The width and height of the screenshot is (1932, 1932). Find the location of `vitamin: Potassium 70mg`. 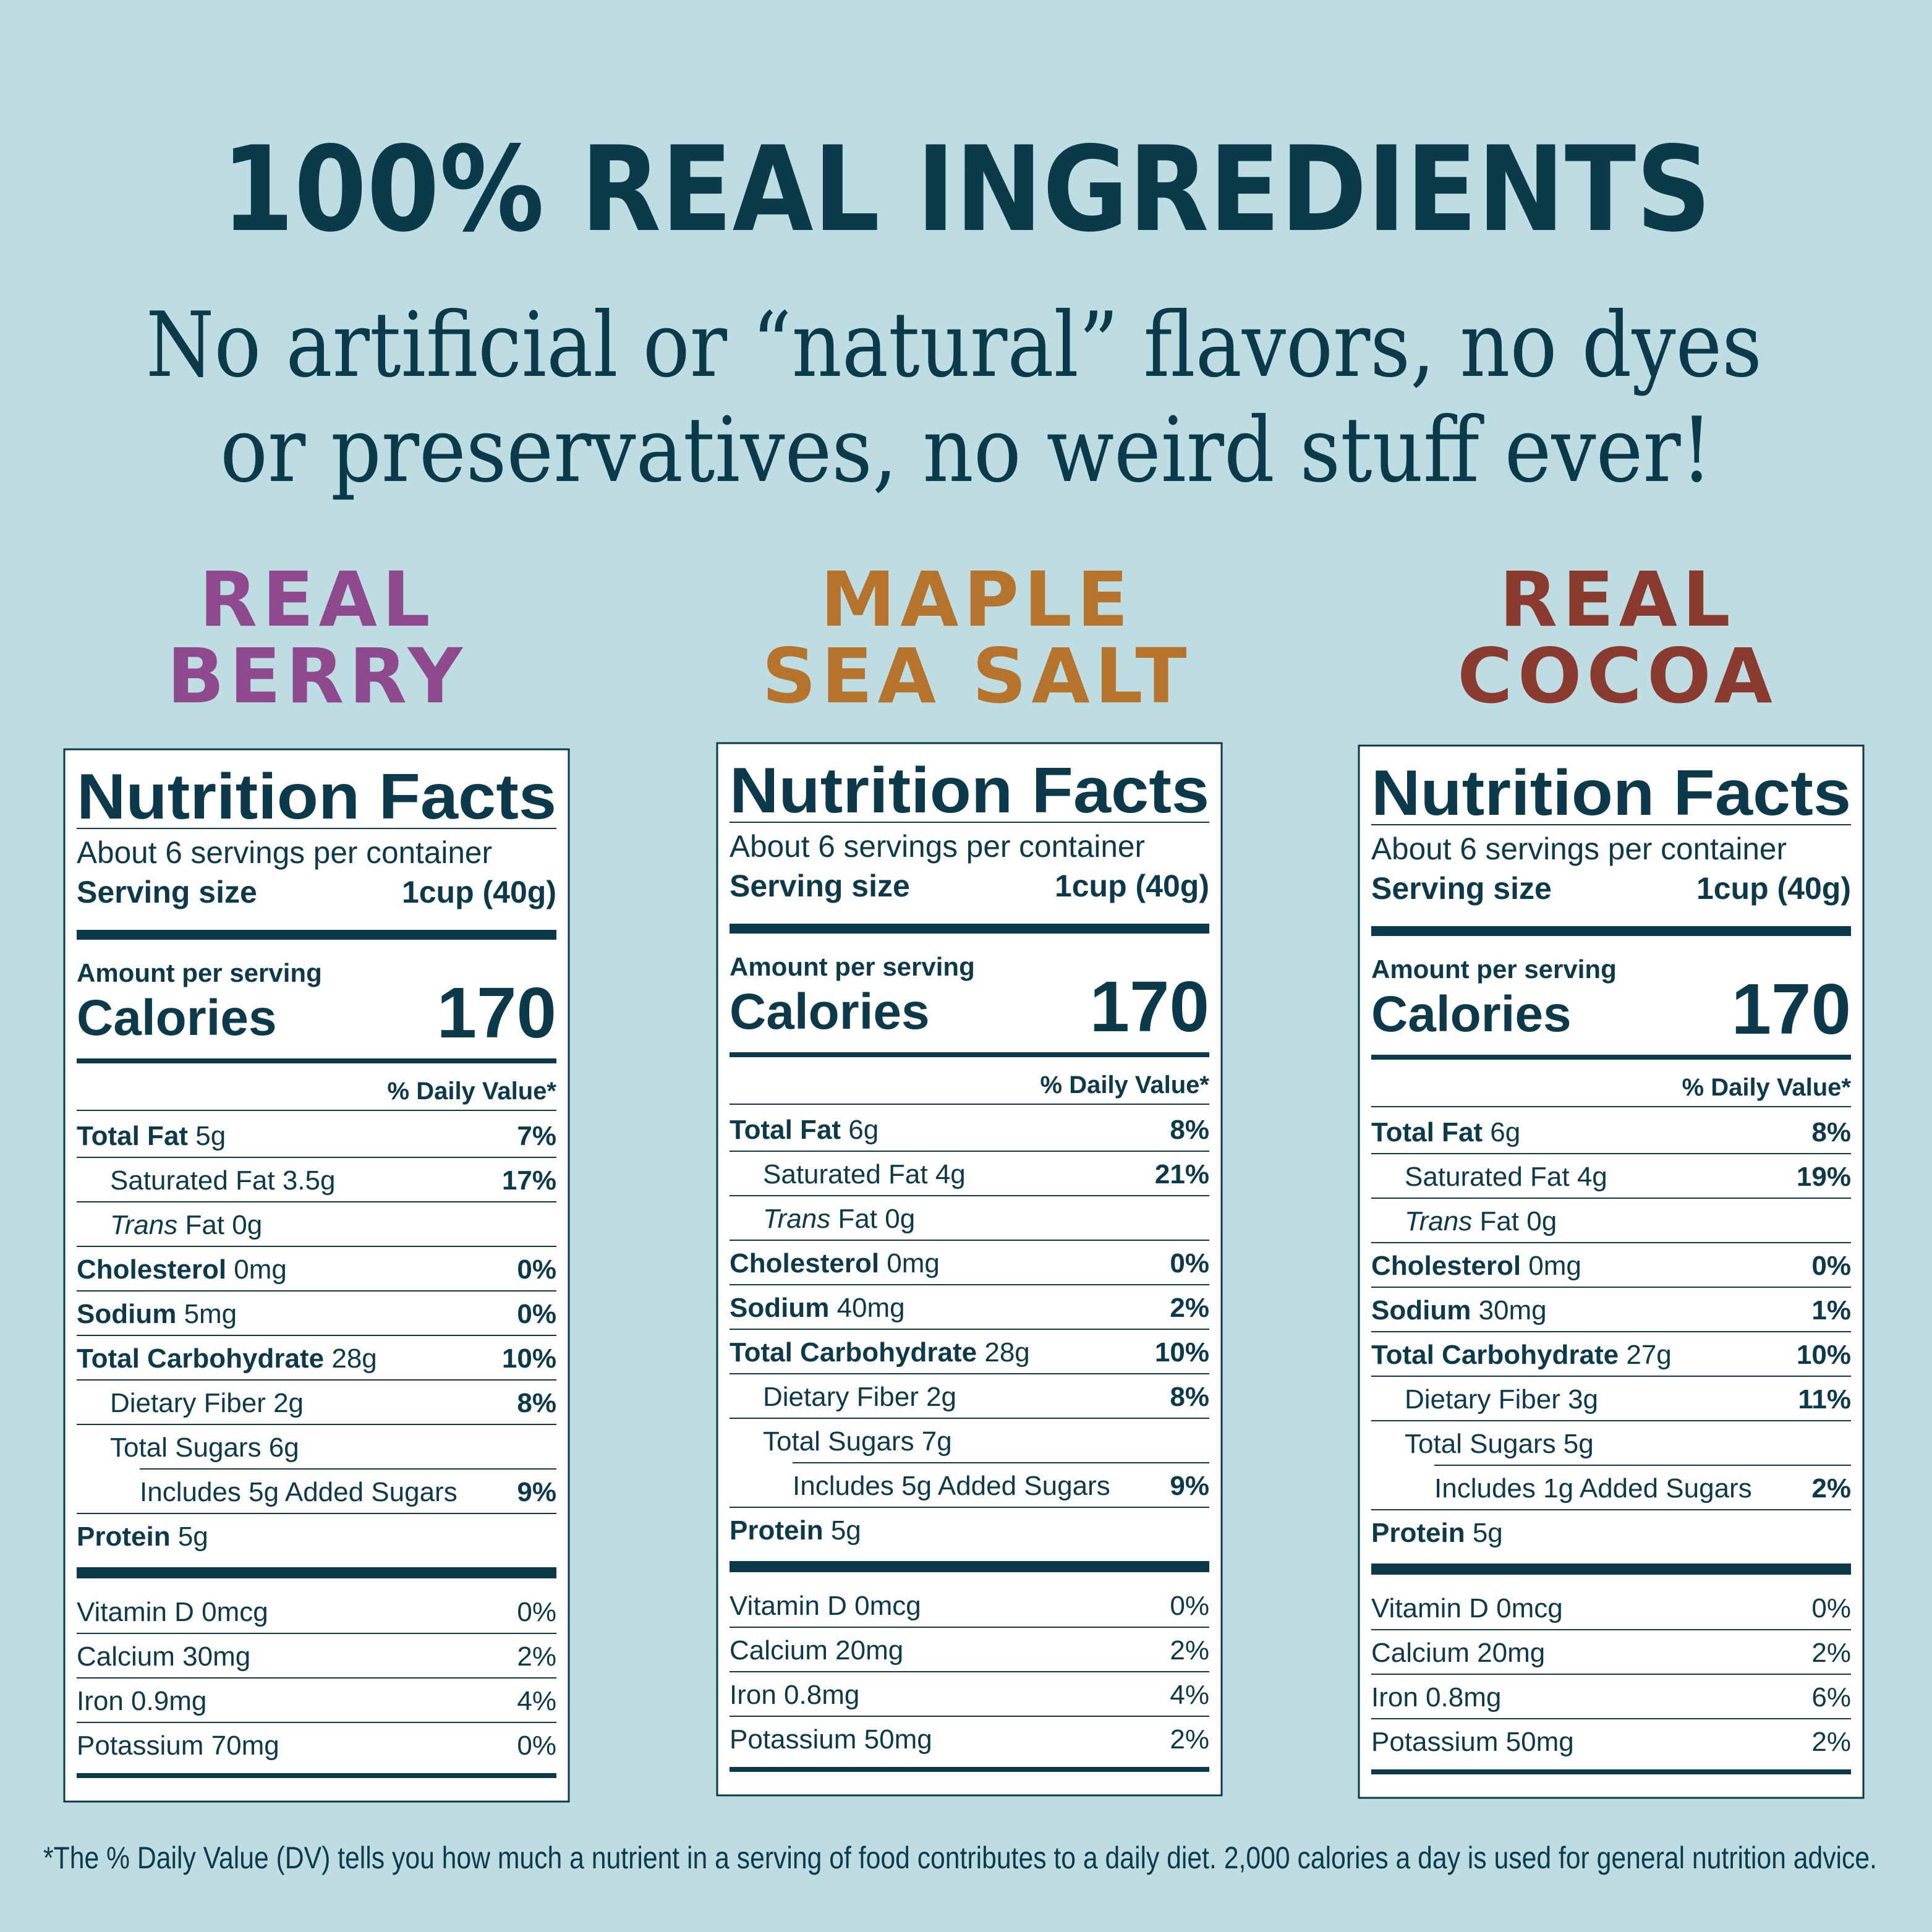

vitamin: Potassium 70mg is located at coordinates (178, 1746).